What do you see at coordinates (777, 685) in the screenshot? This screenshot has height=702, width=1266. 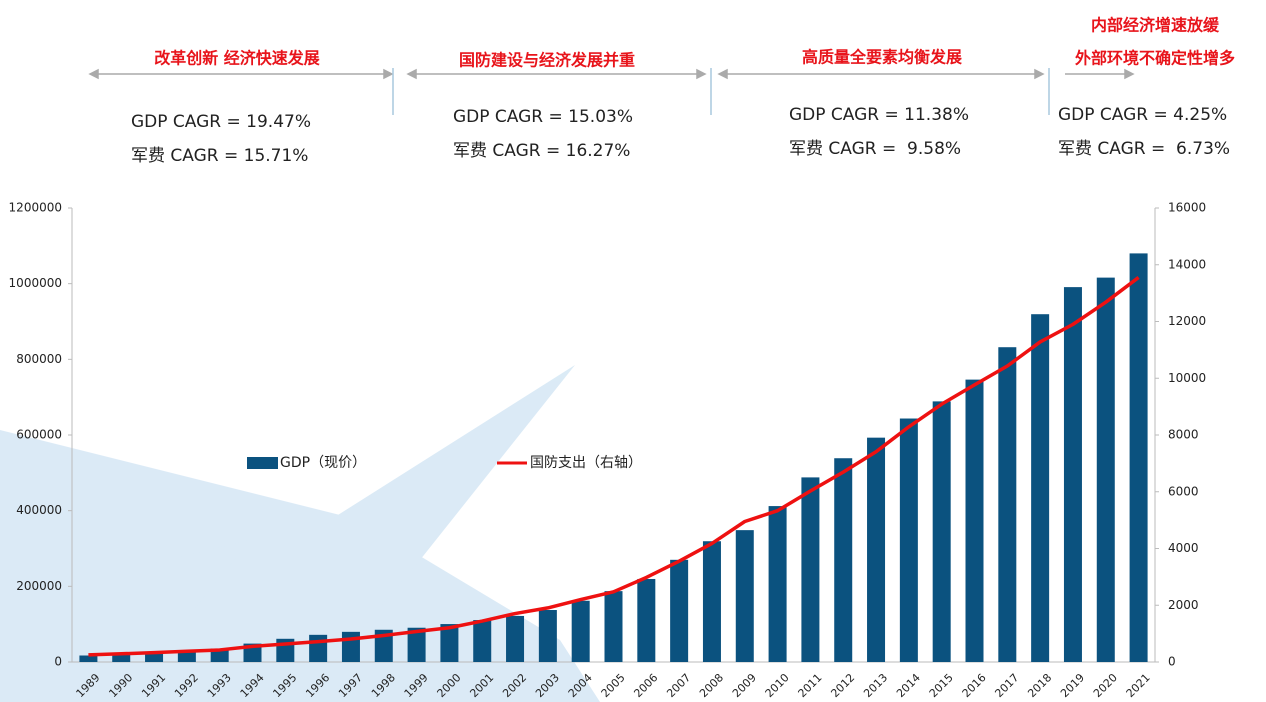 I see `x-tick-label: 2010` at bounding box center [777, 685].